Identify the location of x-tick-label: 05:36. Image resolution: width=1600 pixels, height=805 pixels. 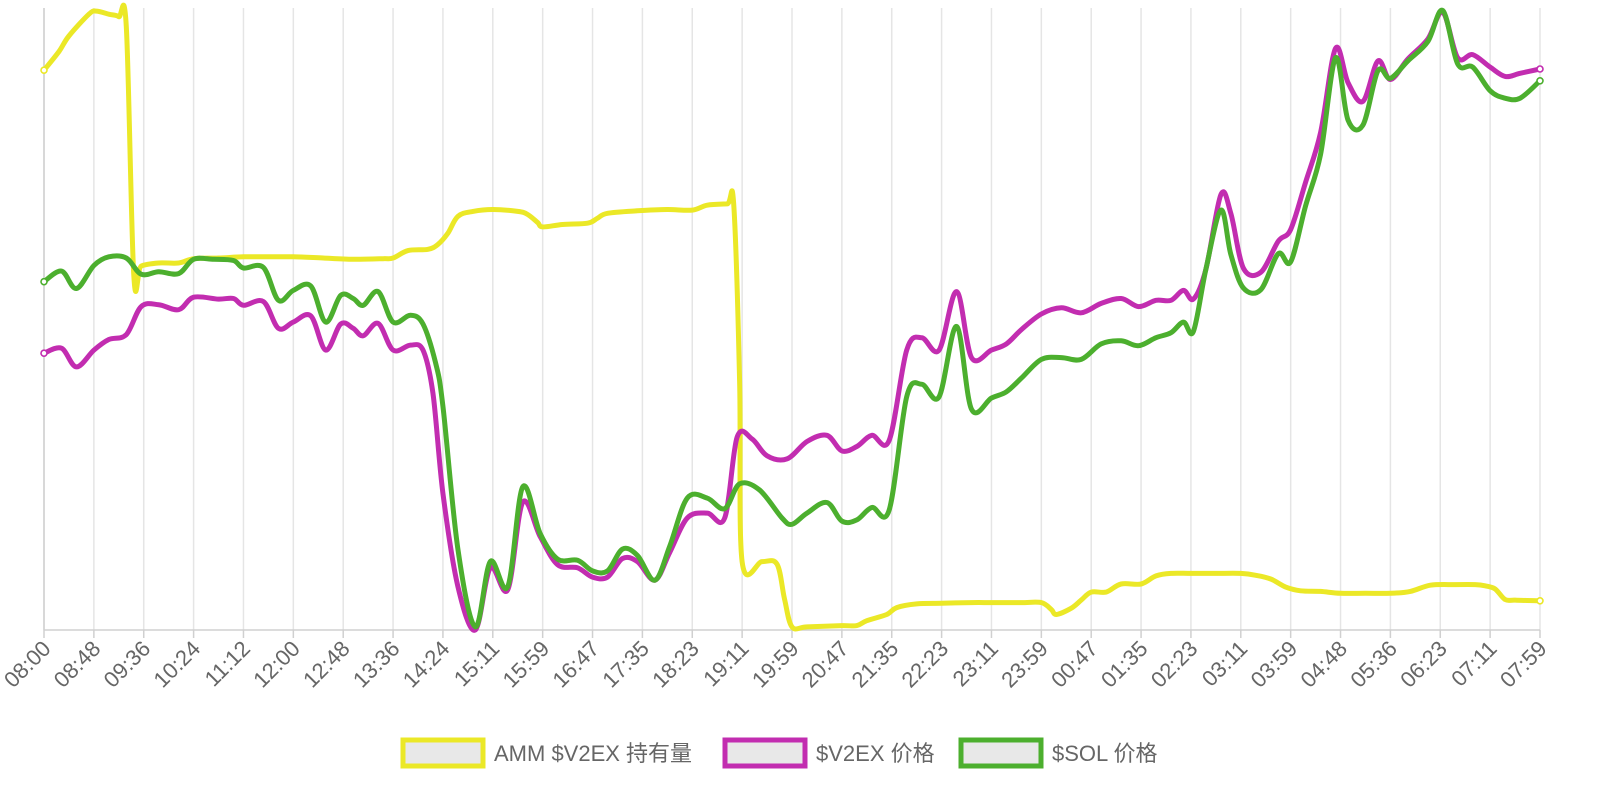
(1373, 664).